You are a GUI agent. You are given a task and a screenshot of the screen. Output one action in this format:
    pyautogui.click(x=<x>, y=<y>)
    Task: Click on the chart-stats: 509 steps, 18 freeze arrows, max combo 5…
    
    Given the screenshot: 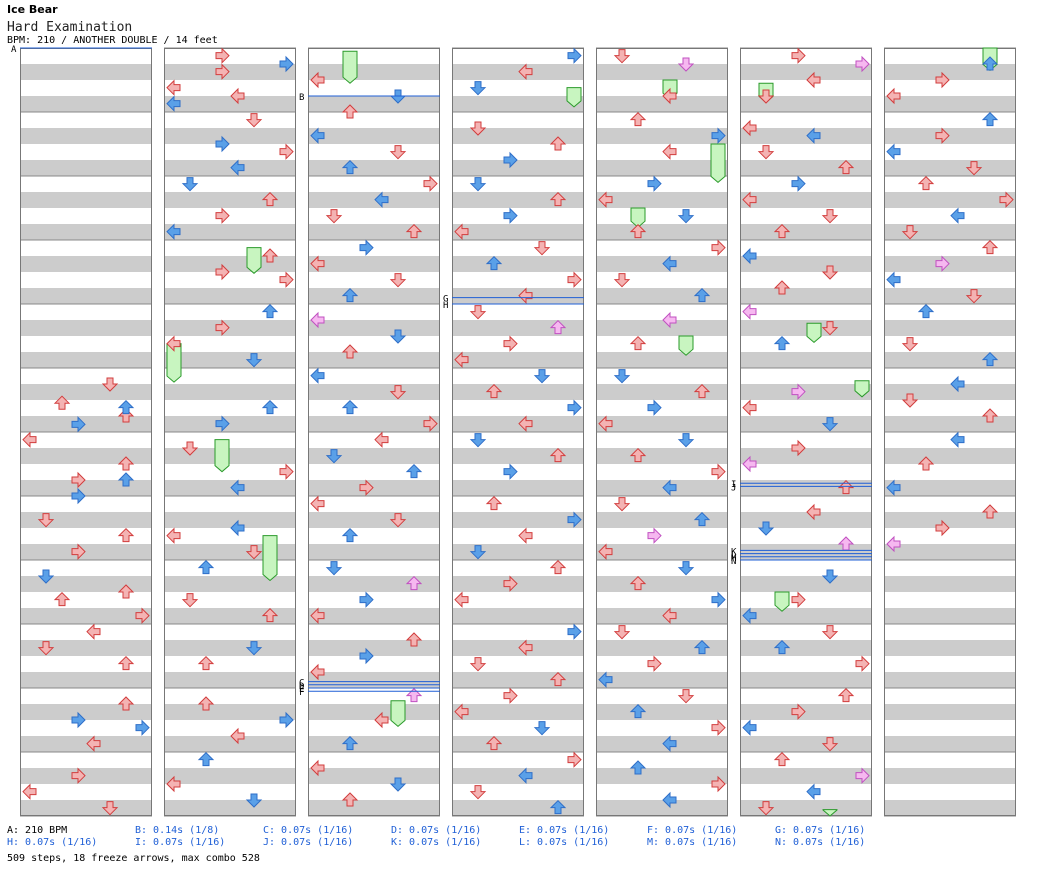 What is the action you would take?
    pyautogui.click(x=133, y=858)
    